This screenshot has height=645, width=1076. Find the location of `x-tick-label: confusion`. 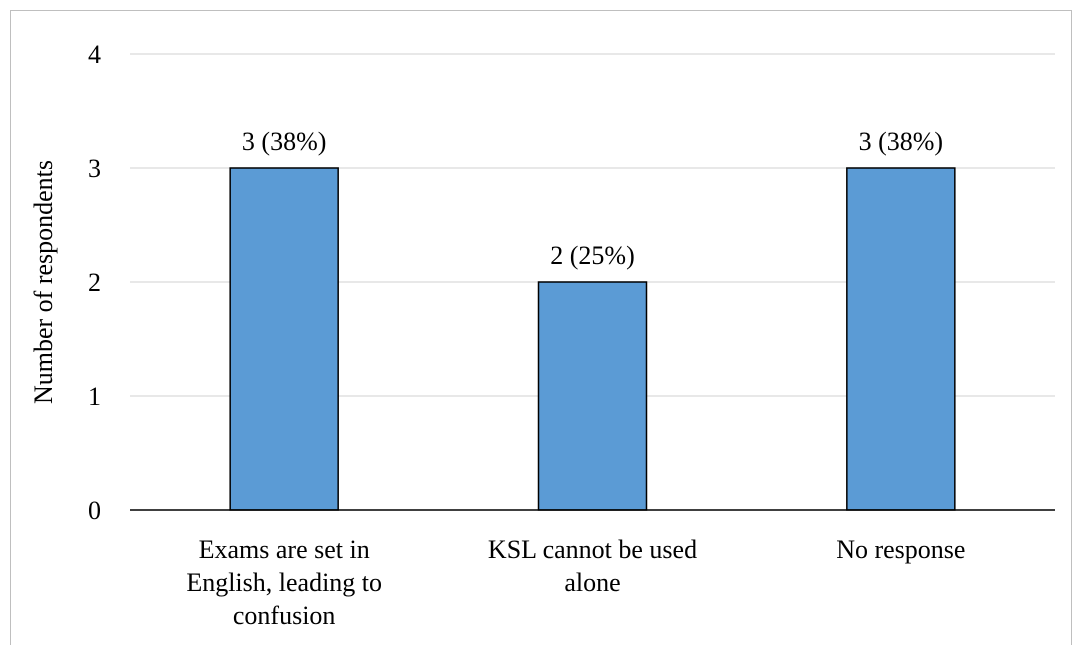

x-tick-label: confusion is located at coordinates (284, 615).